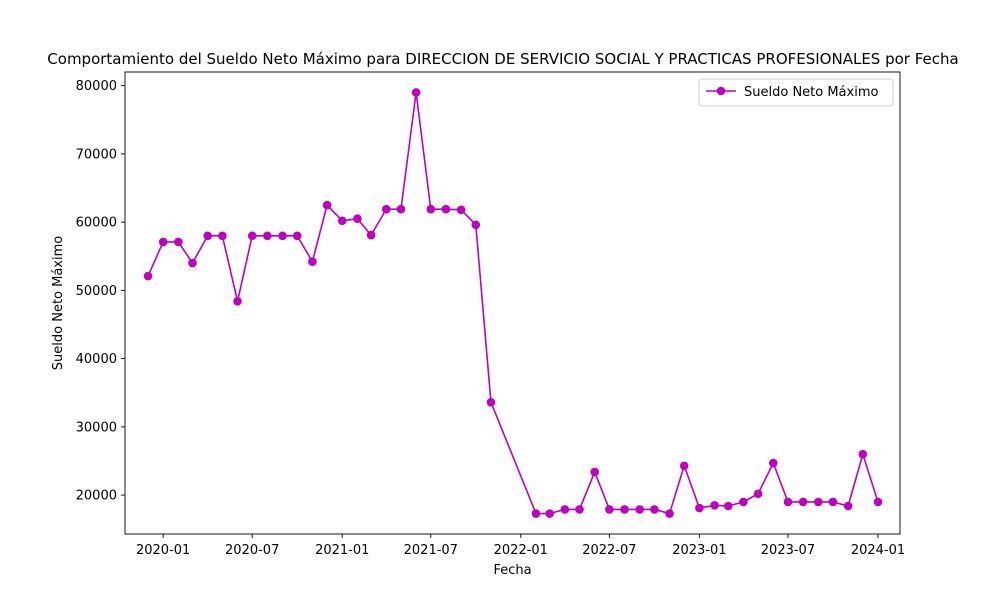 The image size is (1000, 600). What do you see at coordinates (96, 223) in the screenshot?
I see `y-tick-label: 60000` at bounding box center [96, 223].